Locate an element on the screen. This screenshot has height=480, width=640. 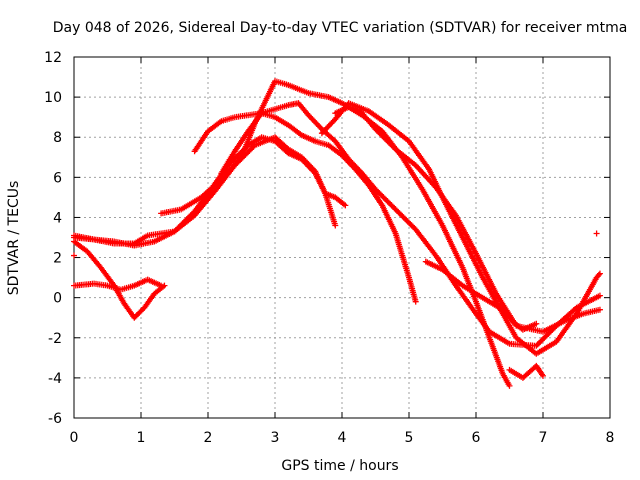
x-tick-label: 2 is located at coordinates (208, 438).